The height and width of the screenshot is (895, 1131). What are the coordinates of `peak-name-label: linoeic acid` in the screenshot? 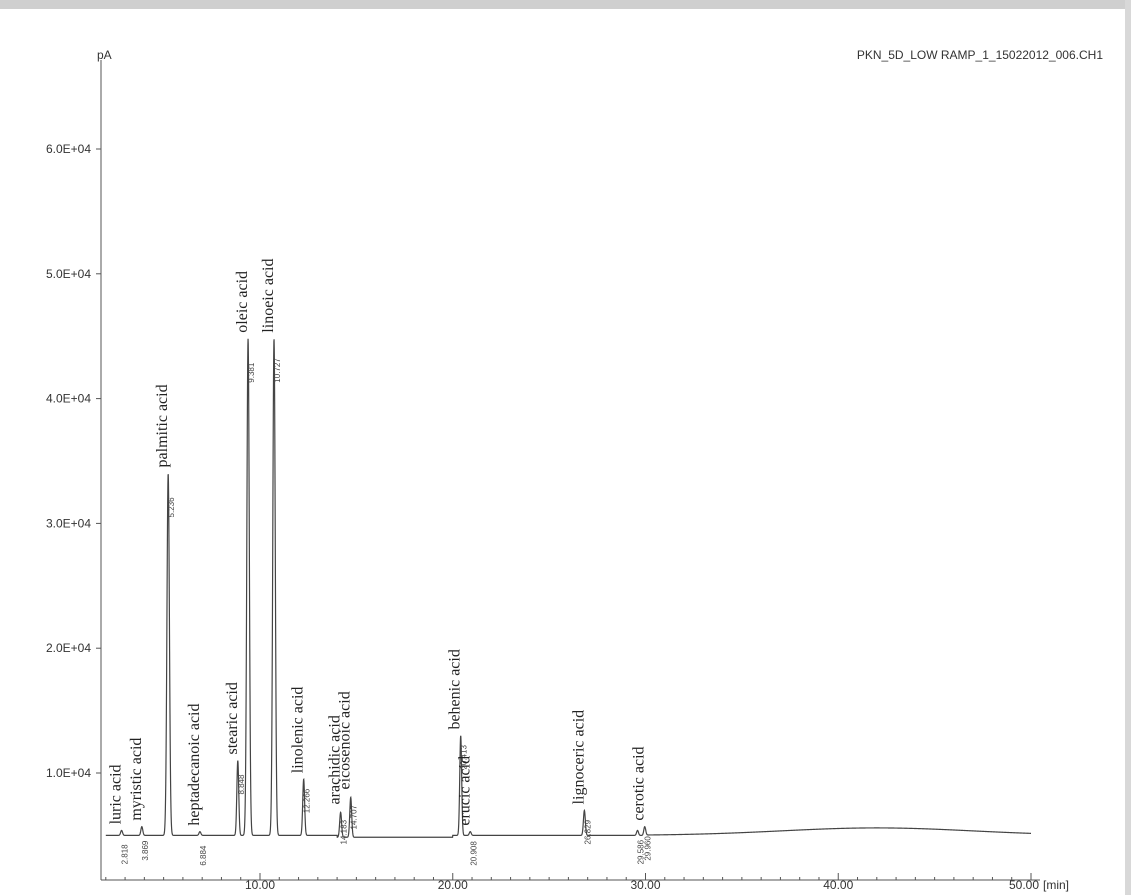 It's located at (268, 296).